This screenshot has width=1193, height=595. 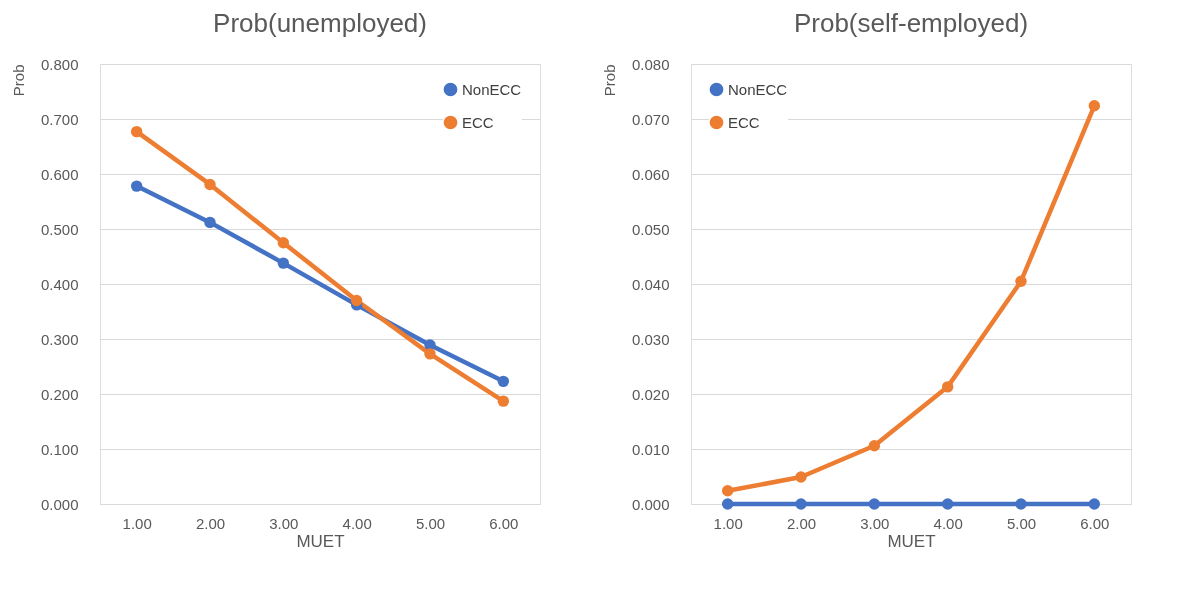 What do you see at coordinates (650, 339) in the screenshot?
I see `y-tick-label: 0.030` at bounding box center [650, 339].